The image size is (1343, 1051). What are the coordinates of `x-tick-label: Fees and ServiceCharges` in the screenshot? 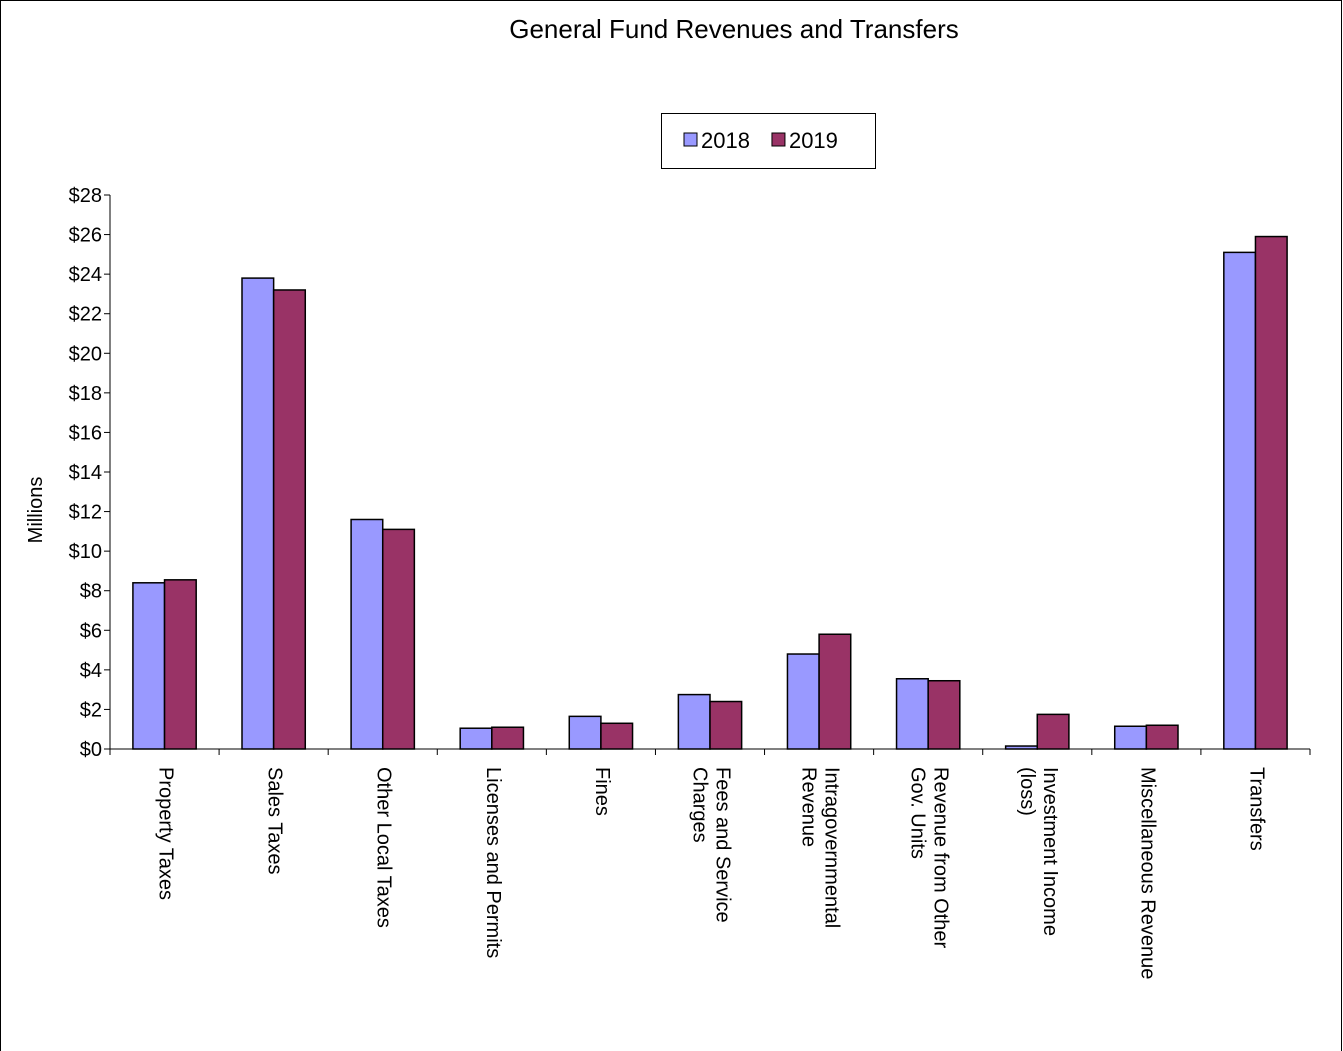 It's located at (711, 845).